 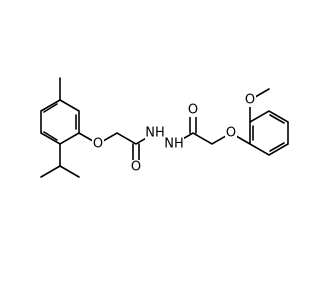 I want to click on left-ring, so click(x=60, y=122).